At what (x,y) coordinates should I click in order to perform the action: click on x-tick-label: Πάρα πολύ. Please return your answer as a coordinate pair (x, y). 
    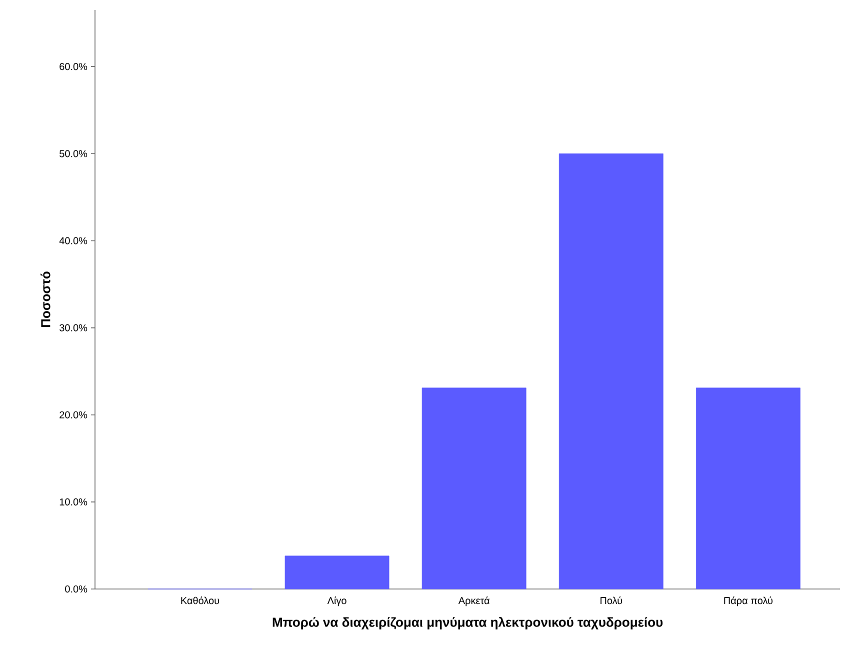
    Looking at the image, I should click on (748, 601).